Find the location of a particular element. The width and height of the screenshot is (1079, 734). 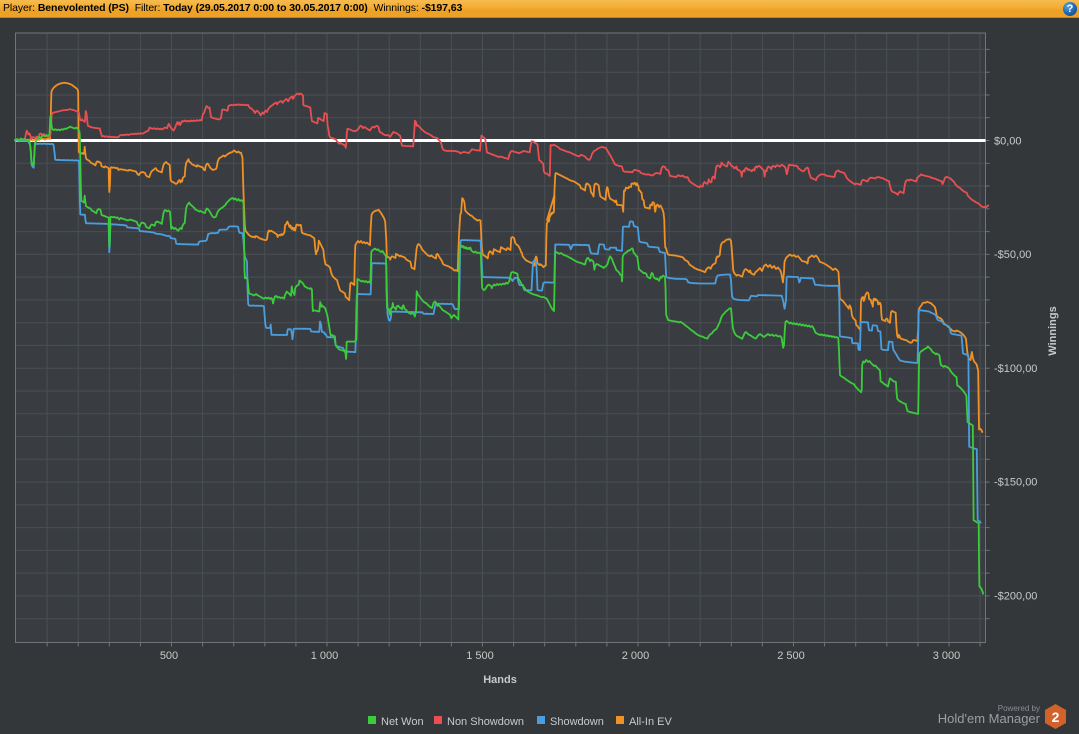

svg-text: -$100,00 is located at coordinates (1015, 369).